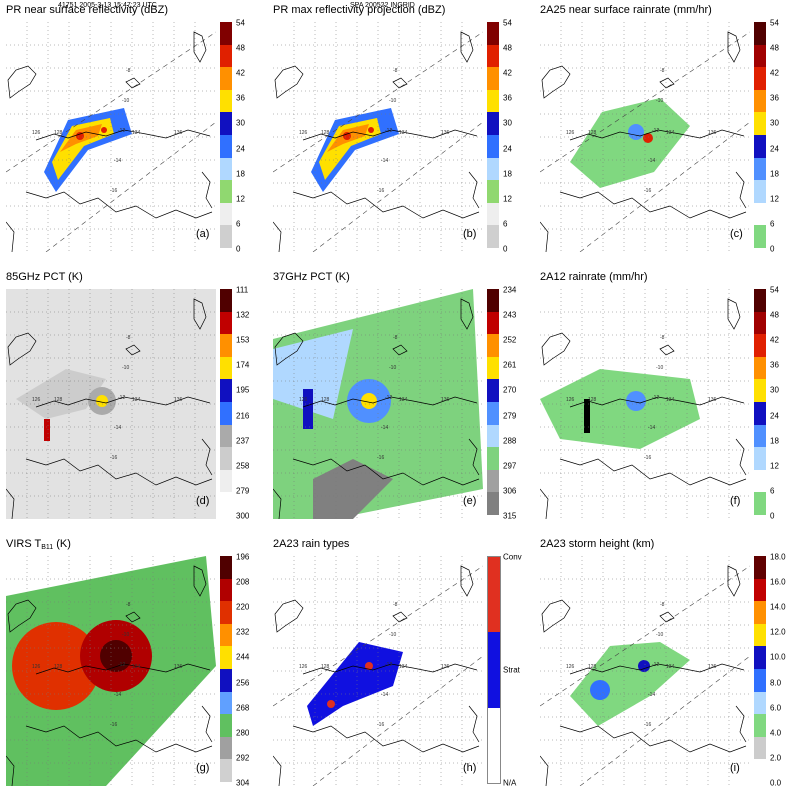 The height and width of the screenshot is (804, 800). I want to click on panel-title-text: PR max reflectivity projection (dBZ), so click(359, 10).